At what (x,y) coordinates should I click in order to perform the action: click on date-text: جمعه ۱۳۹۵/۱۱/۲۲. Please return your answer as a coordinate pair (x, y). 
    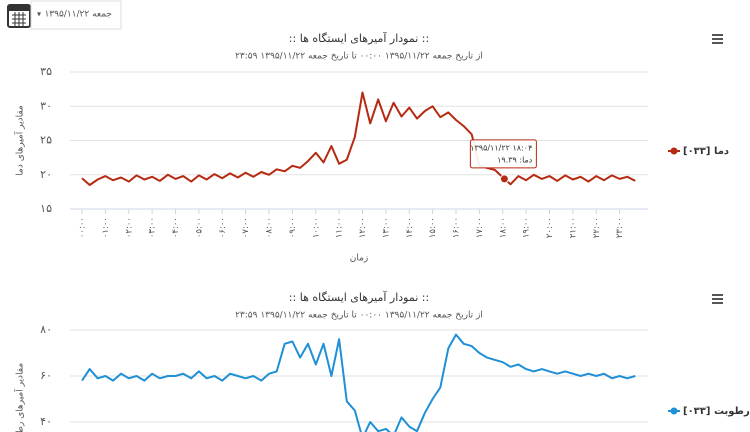
    Looking at the image, I should click on (78, 15).